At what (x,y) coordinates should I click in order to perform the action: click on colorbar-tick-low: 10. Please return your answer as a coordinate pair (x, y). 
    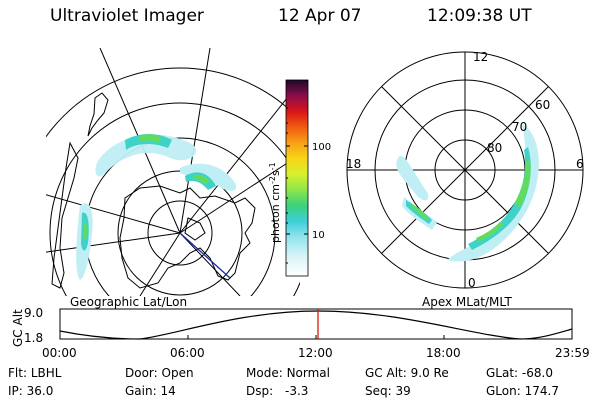
    Looking at the image, I should click on (318, 235).